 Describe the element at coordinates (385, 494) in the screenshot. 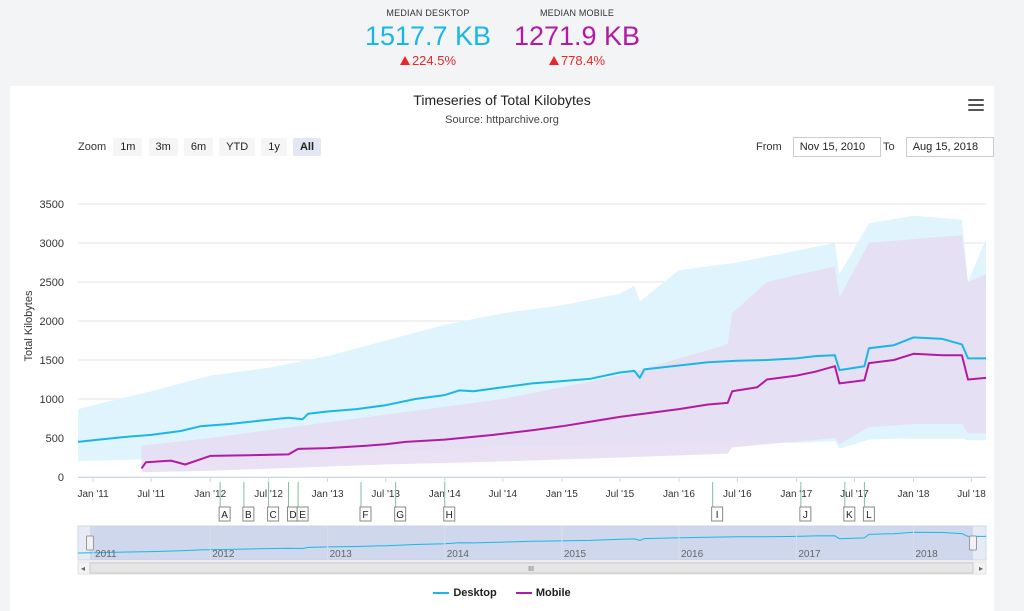

I see `x-tick-label: Jul '13` at that location.